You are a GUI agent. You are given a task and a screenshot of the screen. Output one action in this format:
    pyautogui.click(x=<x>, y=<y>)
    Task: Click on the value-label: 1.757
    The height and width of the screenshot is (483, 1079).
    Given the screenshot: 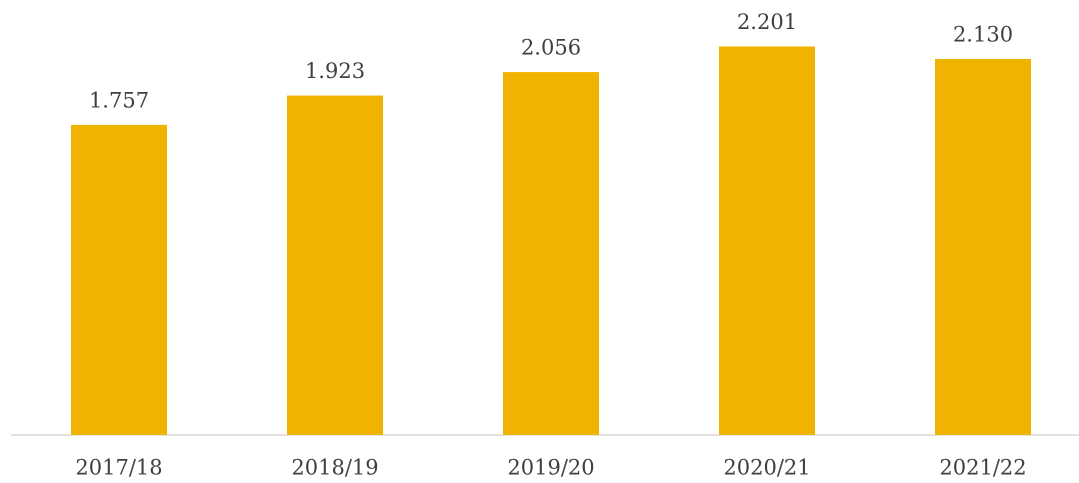 What is the action you would take?
    pyautogui.click(x=119, y=100)
    